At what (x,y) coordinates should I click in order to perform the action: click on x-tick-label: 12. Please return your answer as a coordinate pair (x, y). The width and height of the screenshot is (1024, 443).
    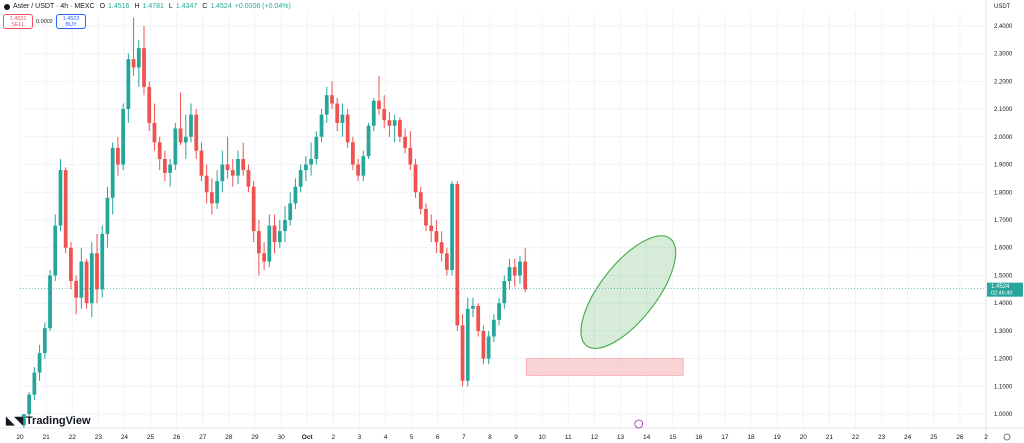
    Looking at the image, I should click on (595, 437).